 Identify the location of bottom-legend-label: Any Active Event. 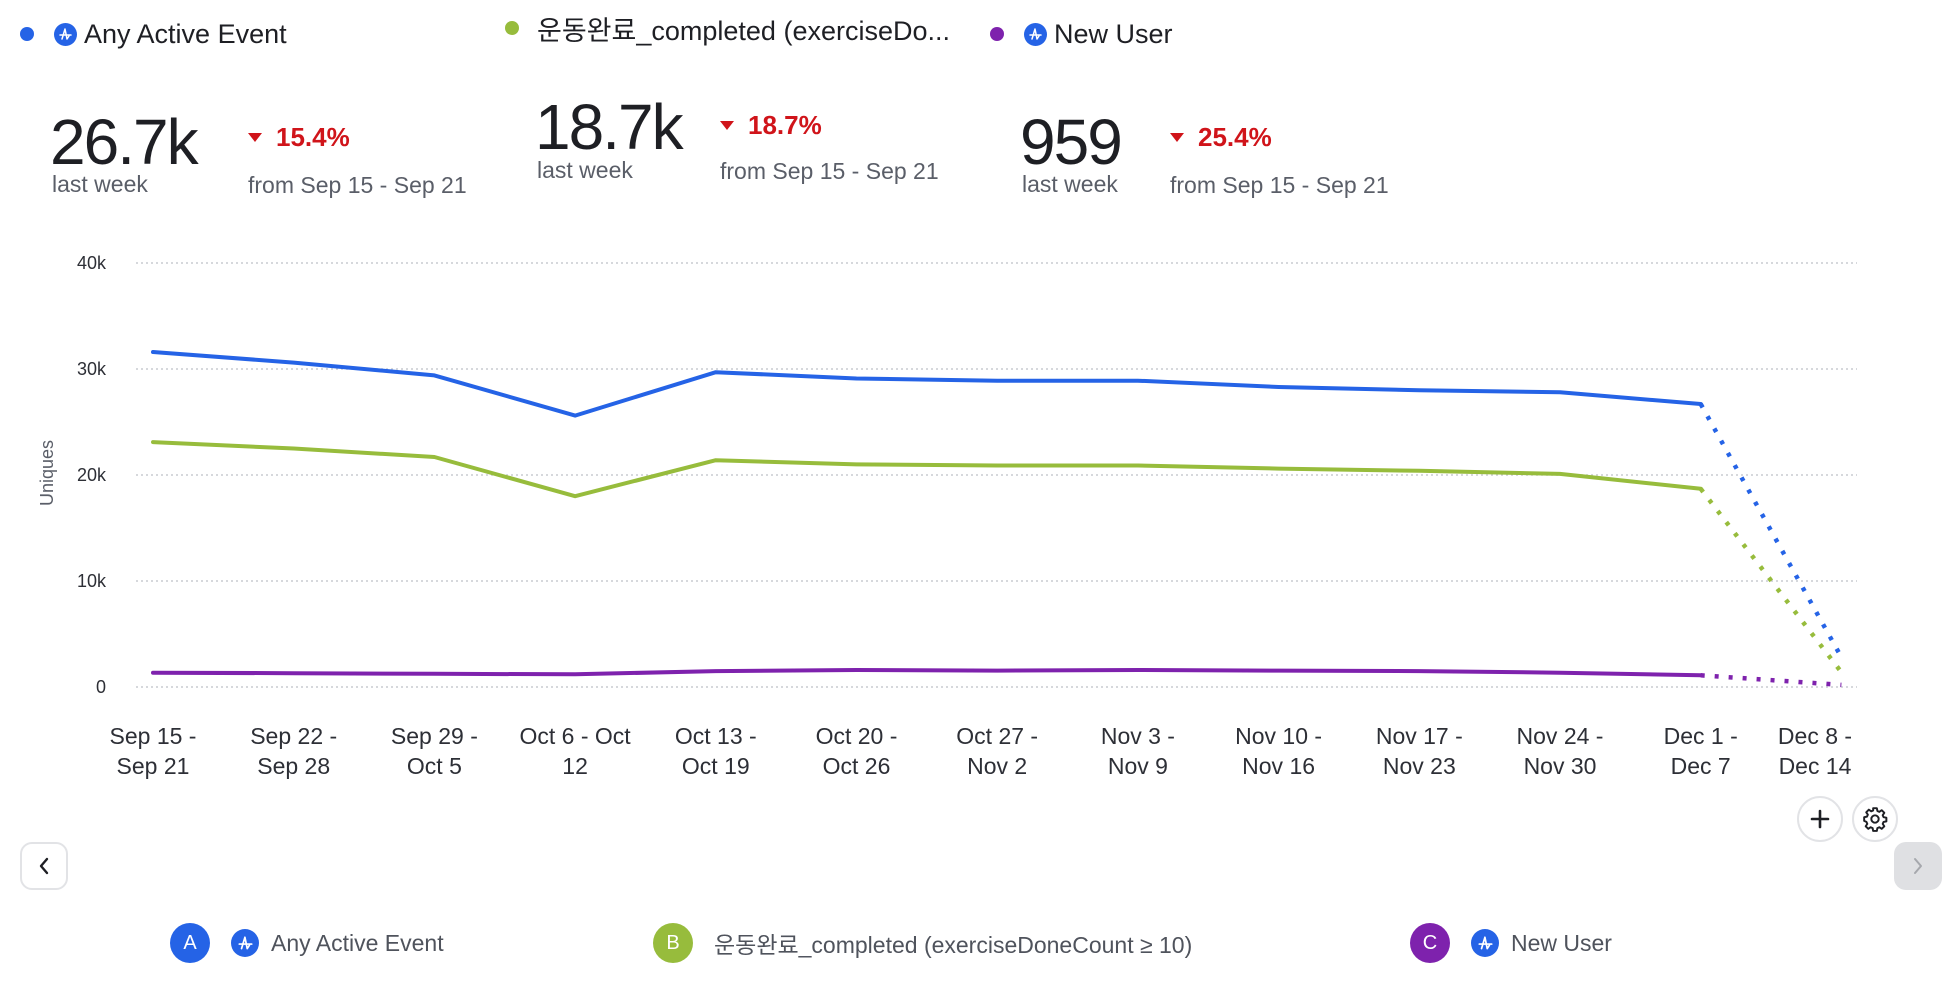
(357, 942).